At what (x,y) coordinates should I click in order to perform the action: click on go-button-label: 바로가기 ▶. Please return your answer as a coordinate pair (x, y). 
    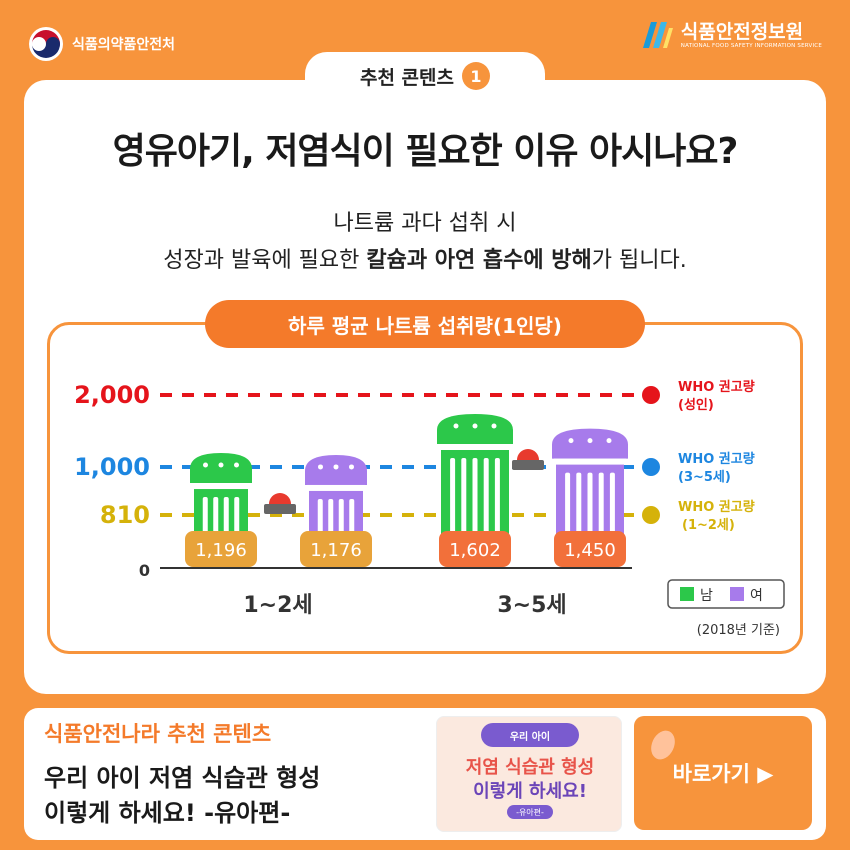
    Looking at the image, I should click on (723, 774).